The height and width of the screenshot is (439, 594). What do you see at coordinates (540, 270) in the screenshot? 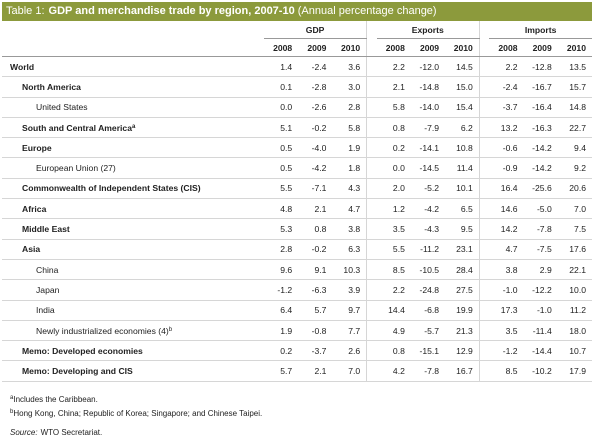
I see `cell: 2.9` at bounding box center [540, 270].